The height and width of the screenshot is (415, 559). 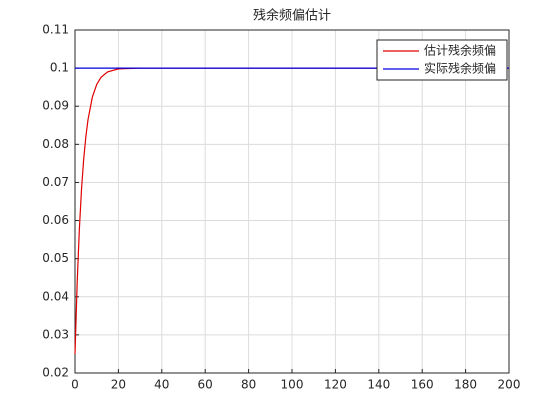 What do you see at coordinates (55, 106) in the screenshot?
I see `y-tick-label: 0.09` at bounding box center [55, 106].